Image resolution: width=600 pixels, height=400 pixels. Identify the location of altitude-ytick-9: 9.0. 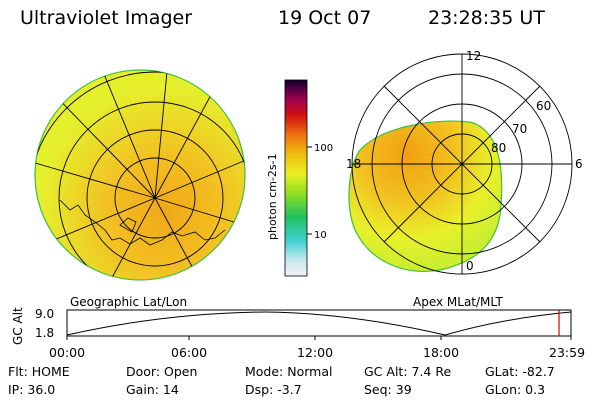
(44, 314).